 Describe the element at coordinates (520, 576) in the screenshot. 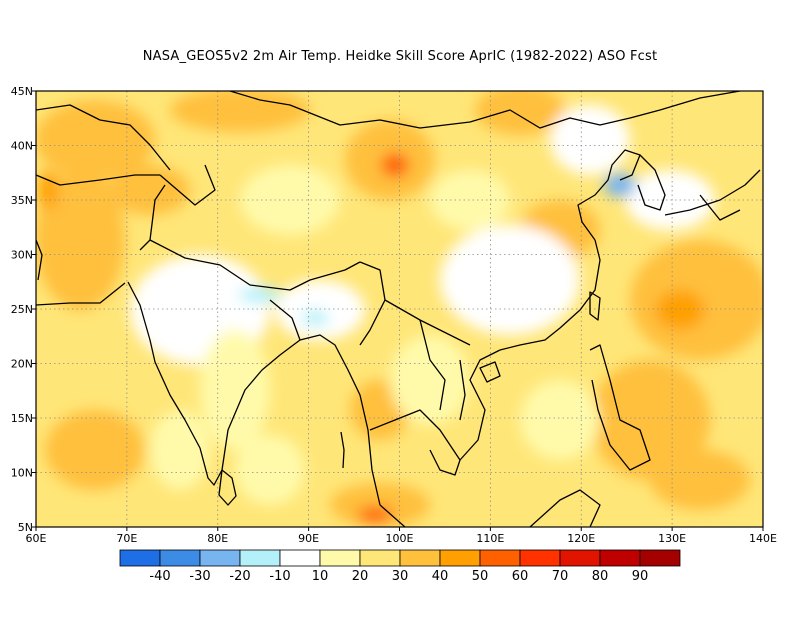

I see `colorbar-label: 60` at that location.